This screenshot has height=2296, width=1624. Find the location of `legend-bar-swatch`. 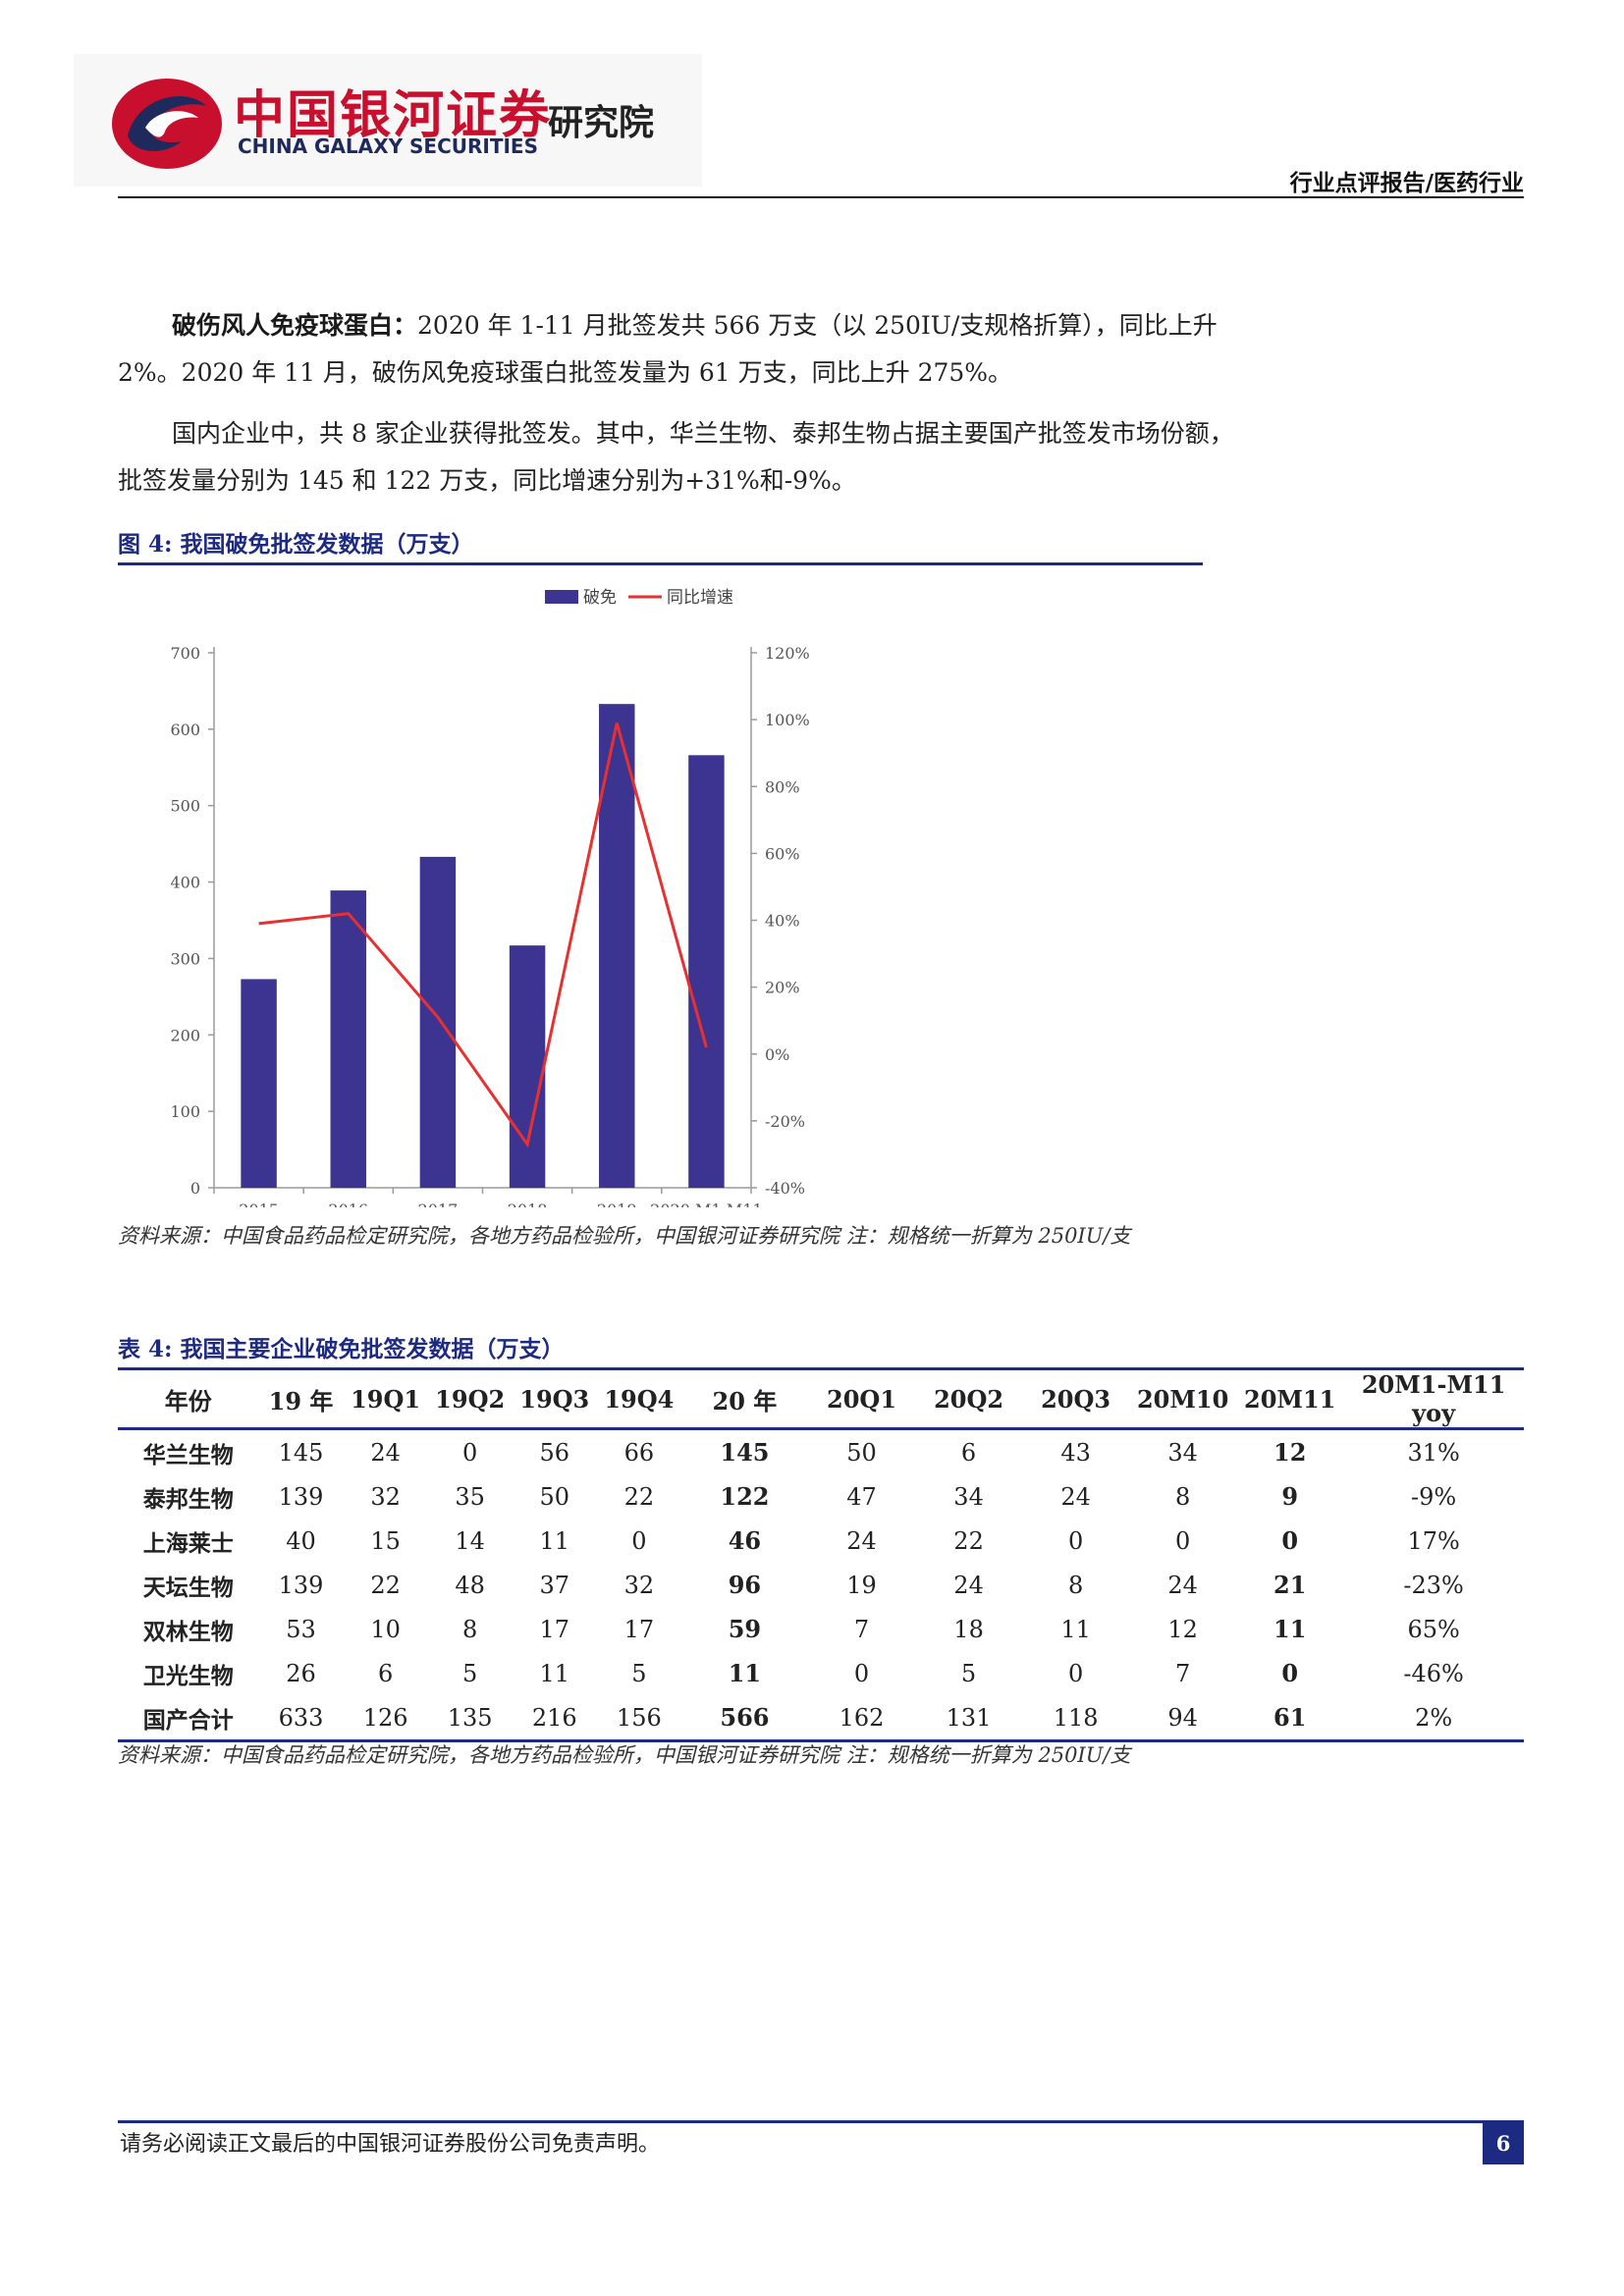

legend-bar-swatch is located at coordinates (561, 597).